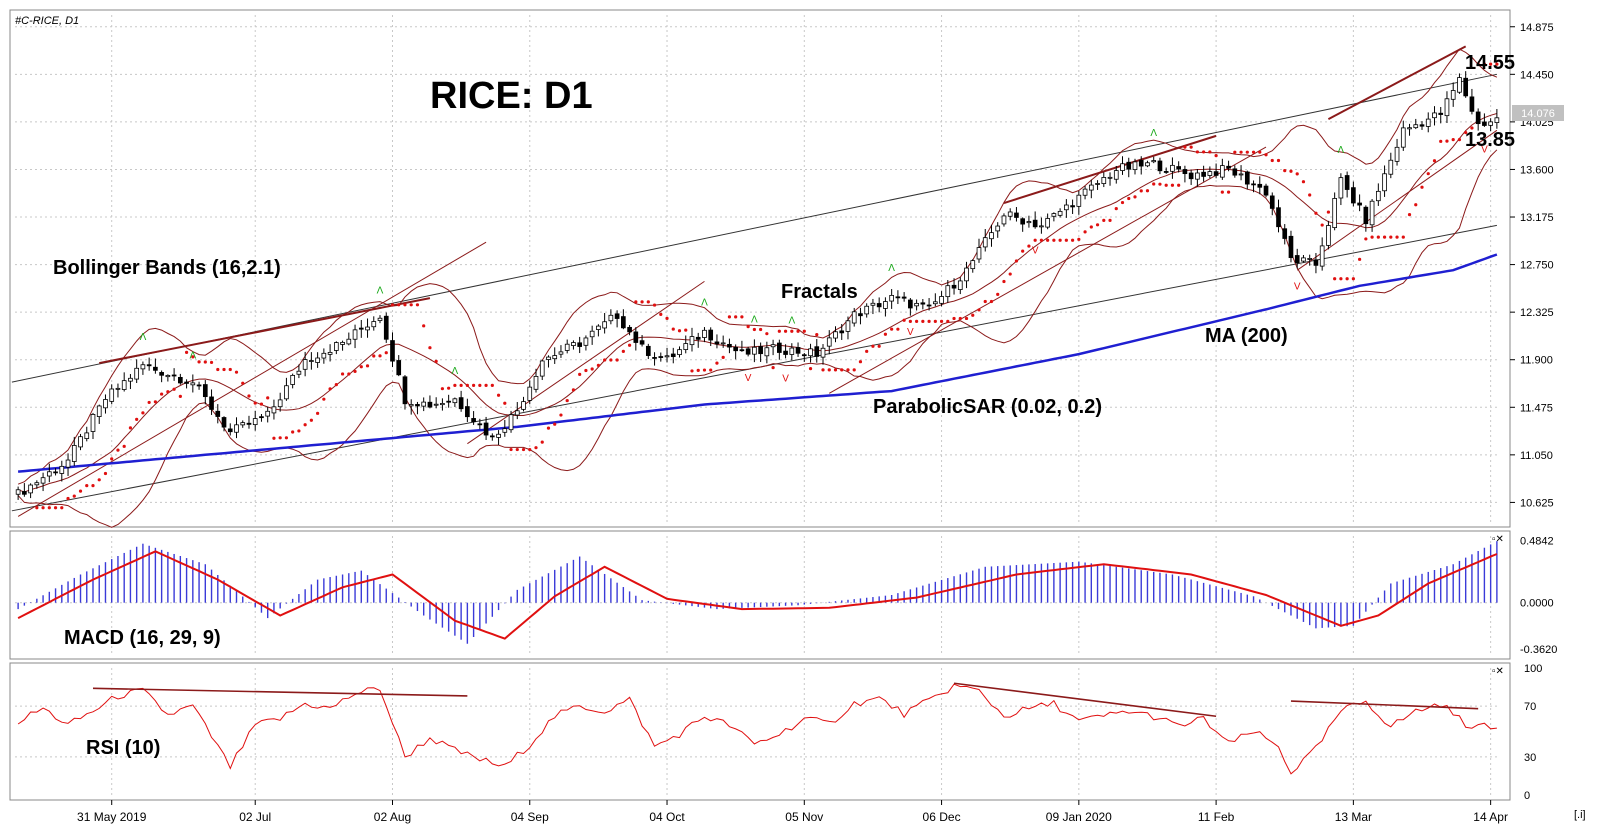  I want to click on rsi-panel-controls: ▫✕, so click(1498, 671).